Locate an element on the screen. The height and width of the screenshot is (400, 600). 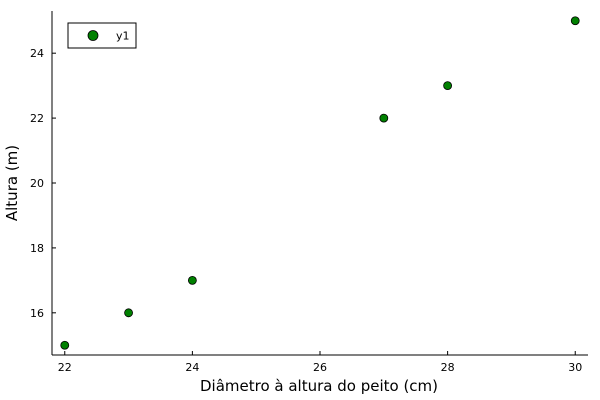
y-ticks: 16 18 20 22 24 is located at coordinates (43, 183).